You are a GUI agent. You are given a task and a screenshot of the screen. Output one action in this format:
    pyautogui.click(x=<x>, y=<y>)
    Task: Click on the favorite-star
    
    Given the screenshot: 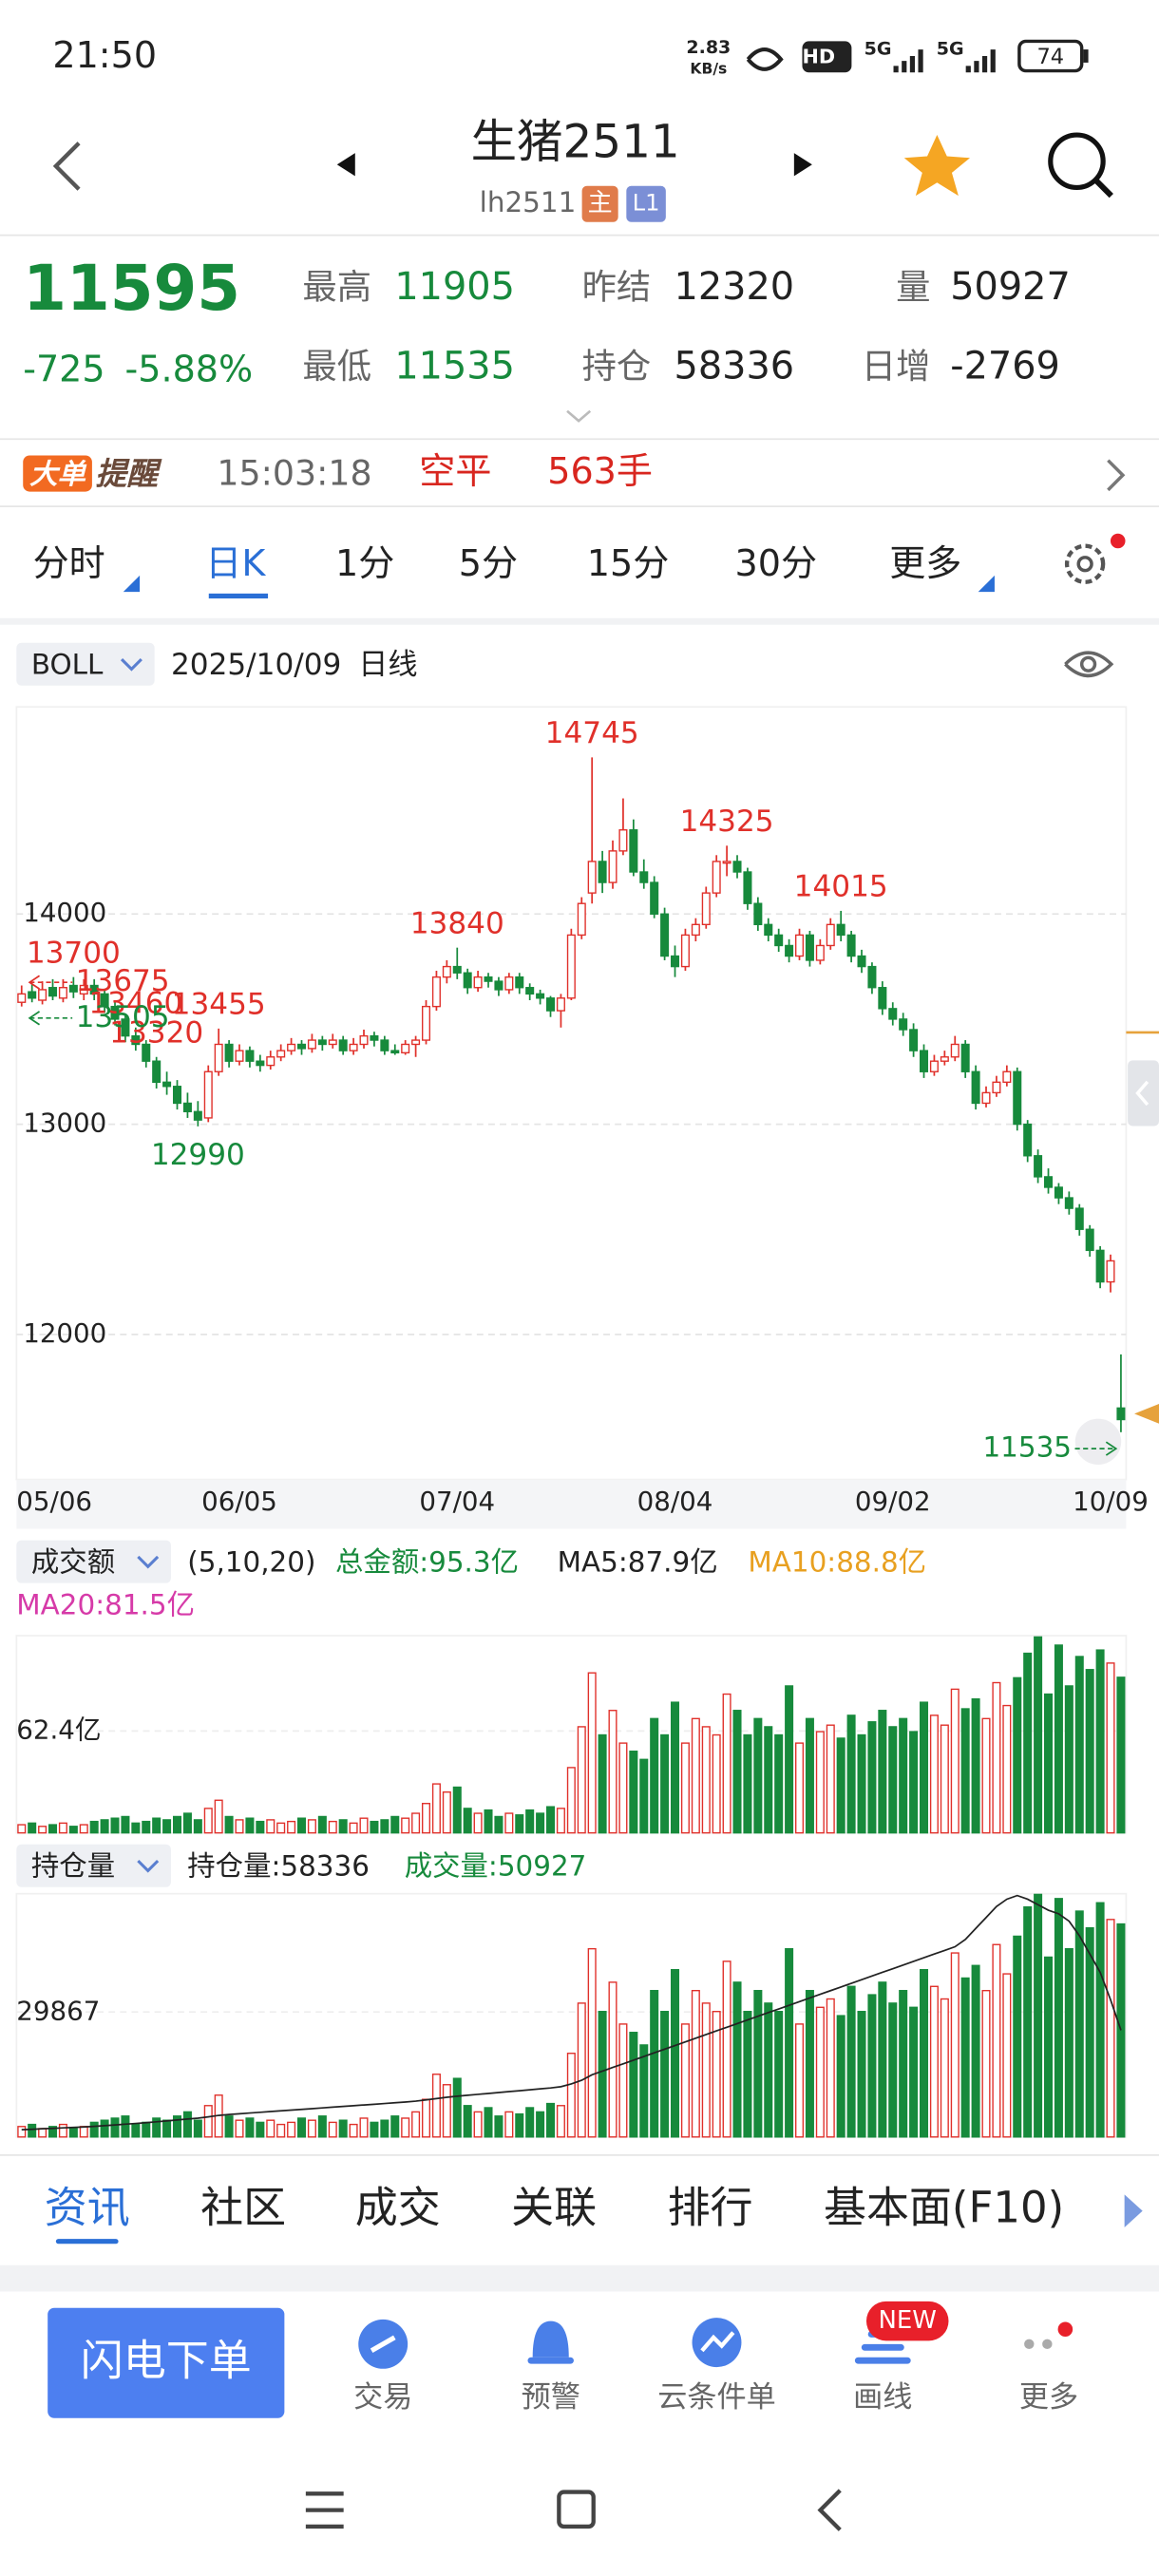 What is the action you would take?
    pyautogui.click(x=936, y=166)
    